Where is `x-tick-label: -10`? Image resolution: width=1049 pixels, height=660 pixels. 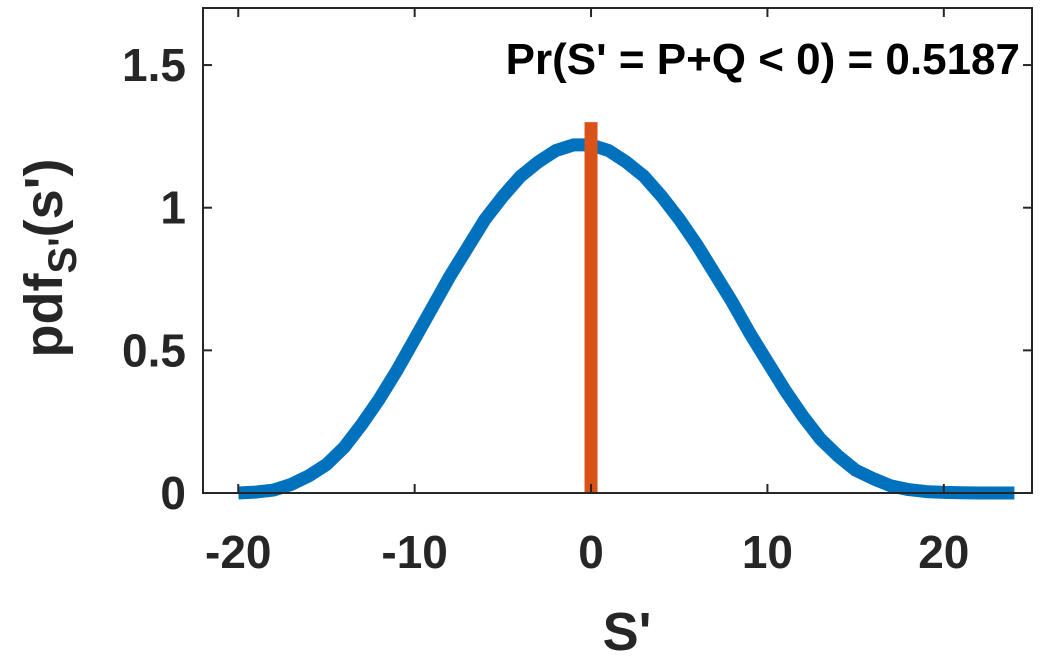 x-tick-label: -10 is located at coordinates (414, 552).